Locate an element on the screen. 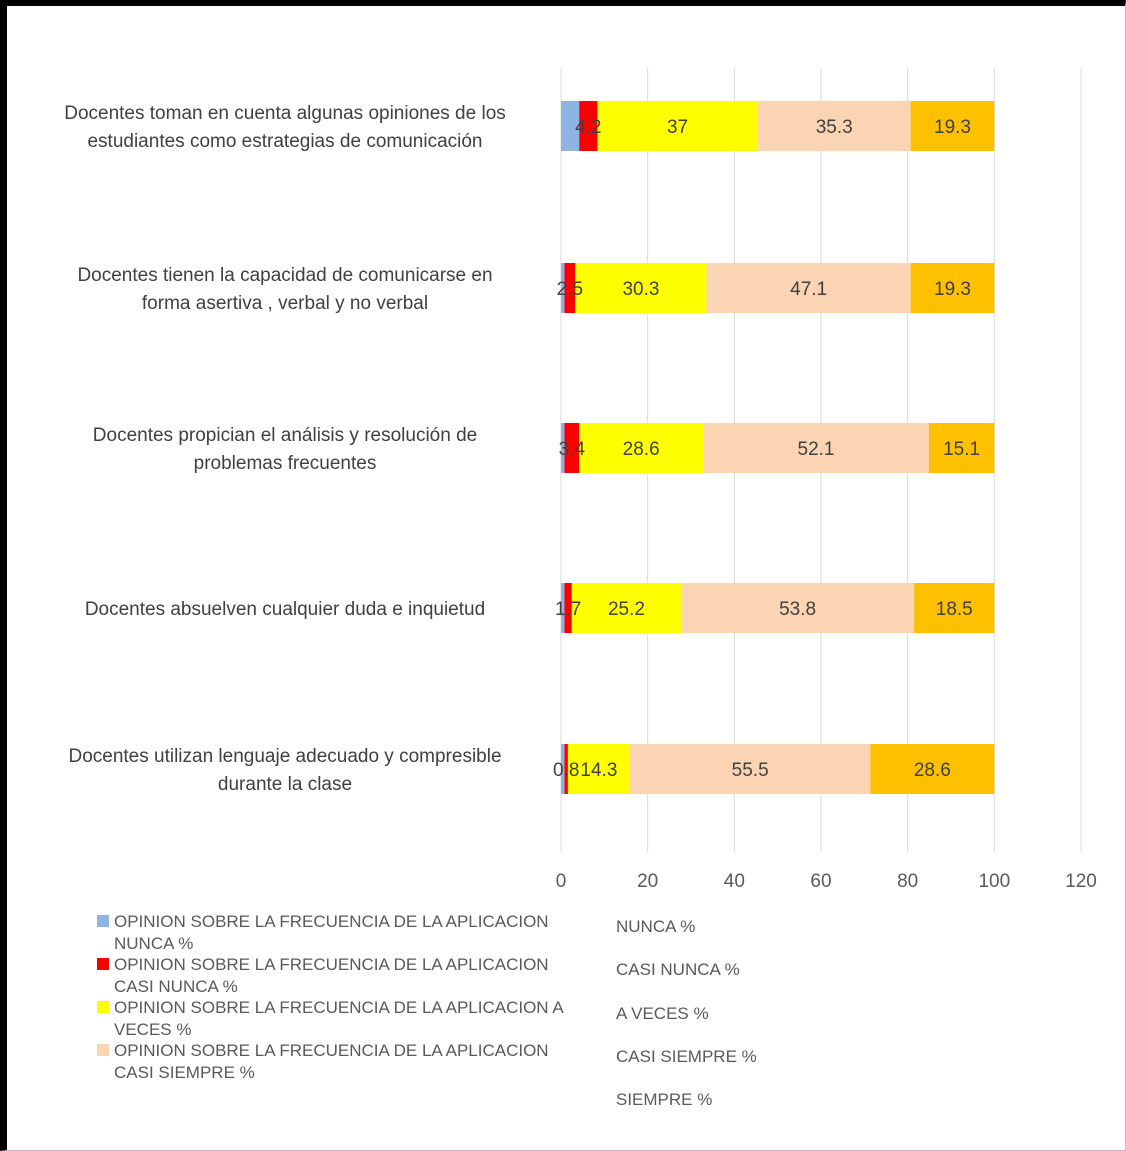 The width and height of the screenshot is (1126, 1151). legend-label: CASI NUNCA % is located at coordinates (176, 986).